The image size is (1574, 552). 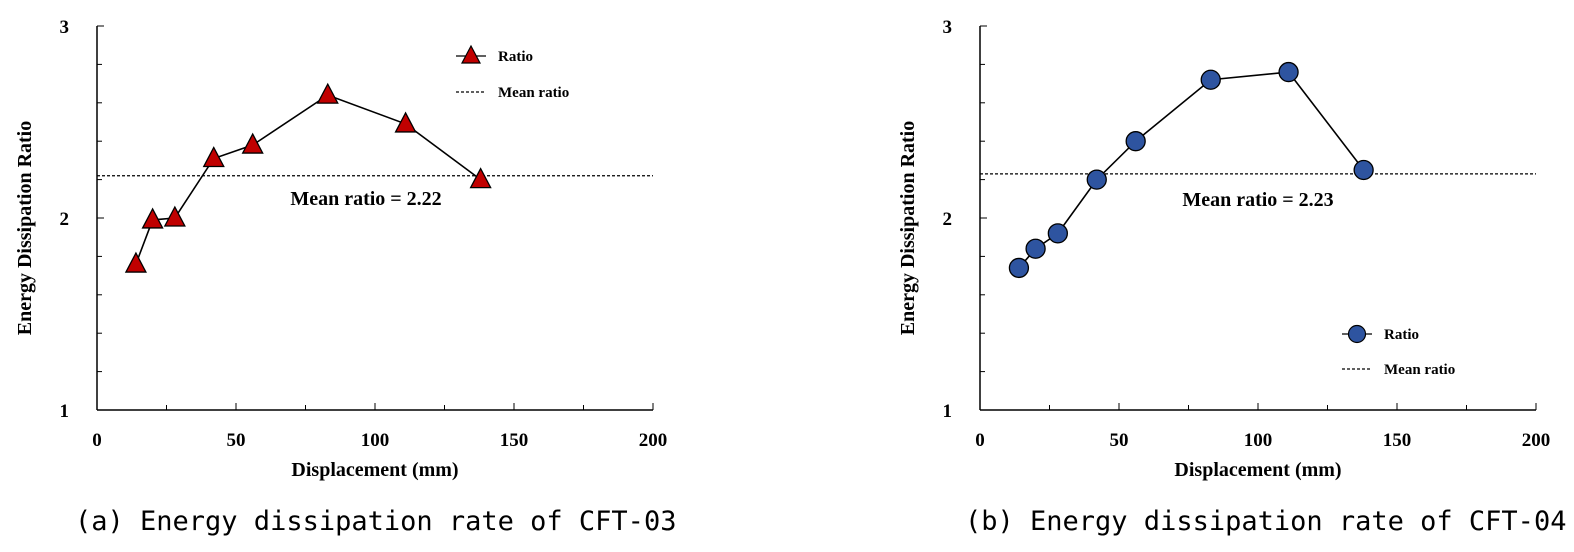 I want to click on mean-annotation: Mean ratio = 2.23, so click(x=1257, y=200).